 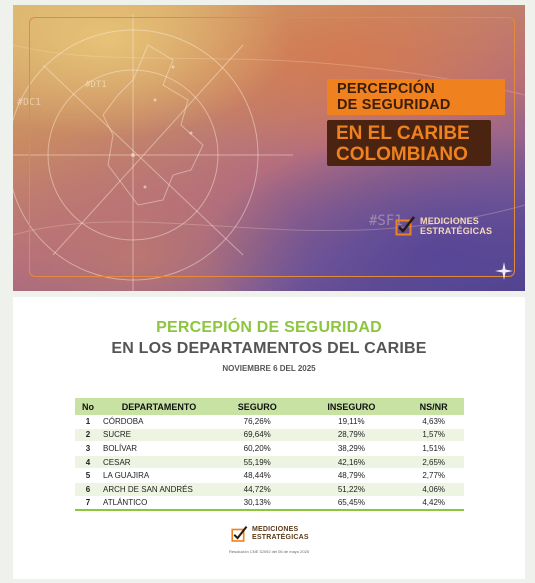 I want to click on cell-nsnr: 2,65%, so click(x=434, y=462).